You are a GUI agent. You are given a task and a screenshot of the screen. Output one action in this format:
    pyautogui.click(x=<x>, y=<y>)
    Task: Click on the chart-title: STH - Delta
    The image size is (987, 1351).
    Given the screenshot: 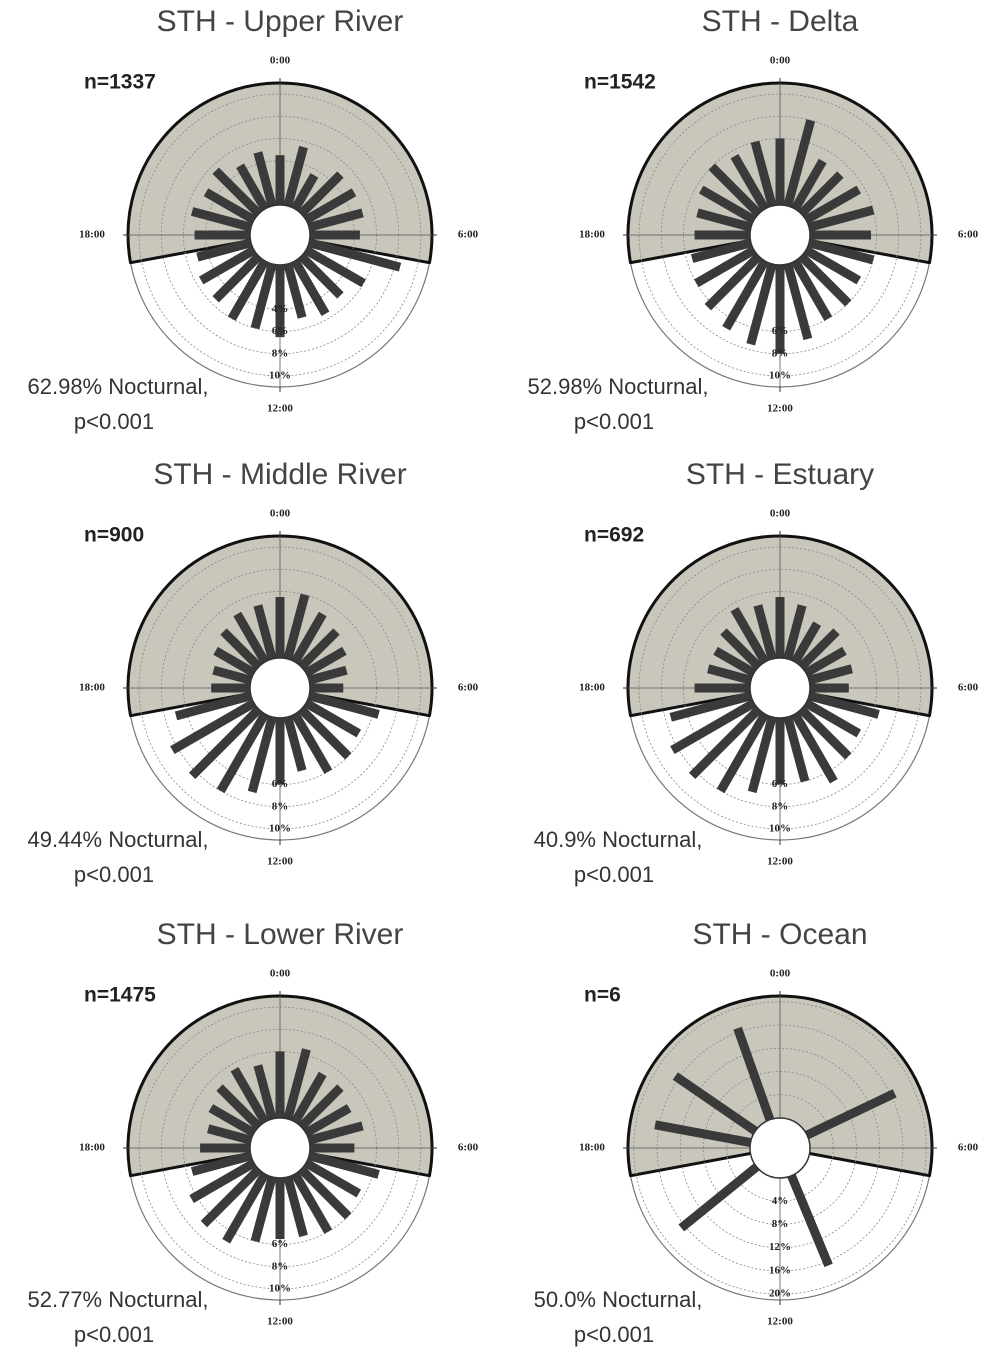 What is the action you would take?
    pyautogui.click(x=780, y=21)
    